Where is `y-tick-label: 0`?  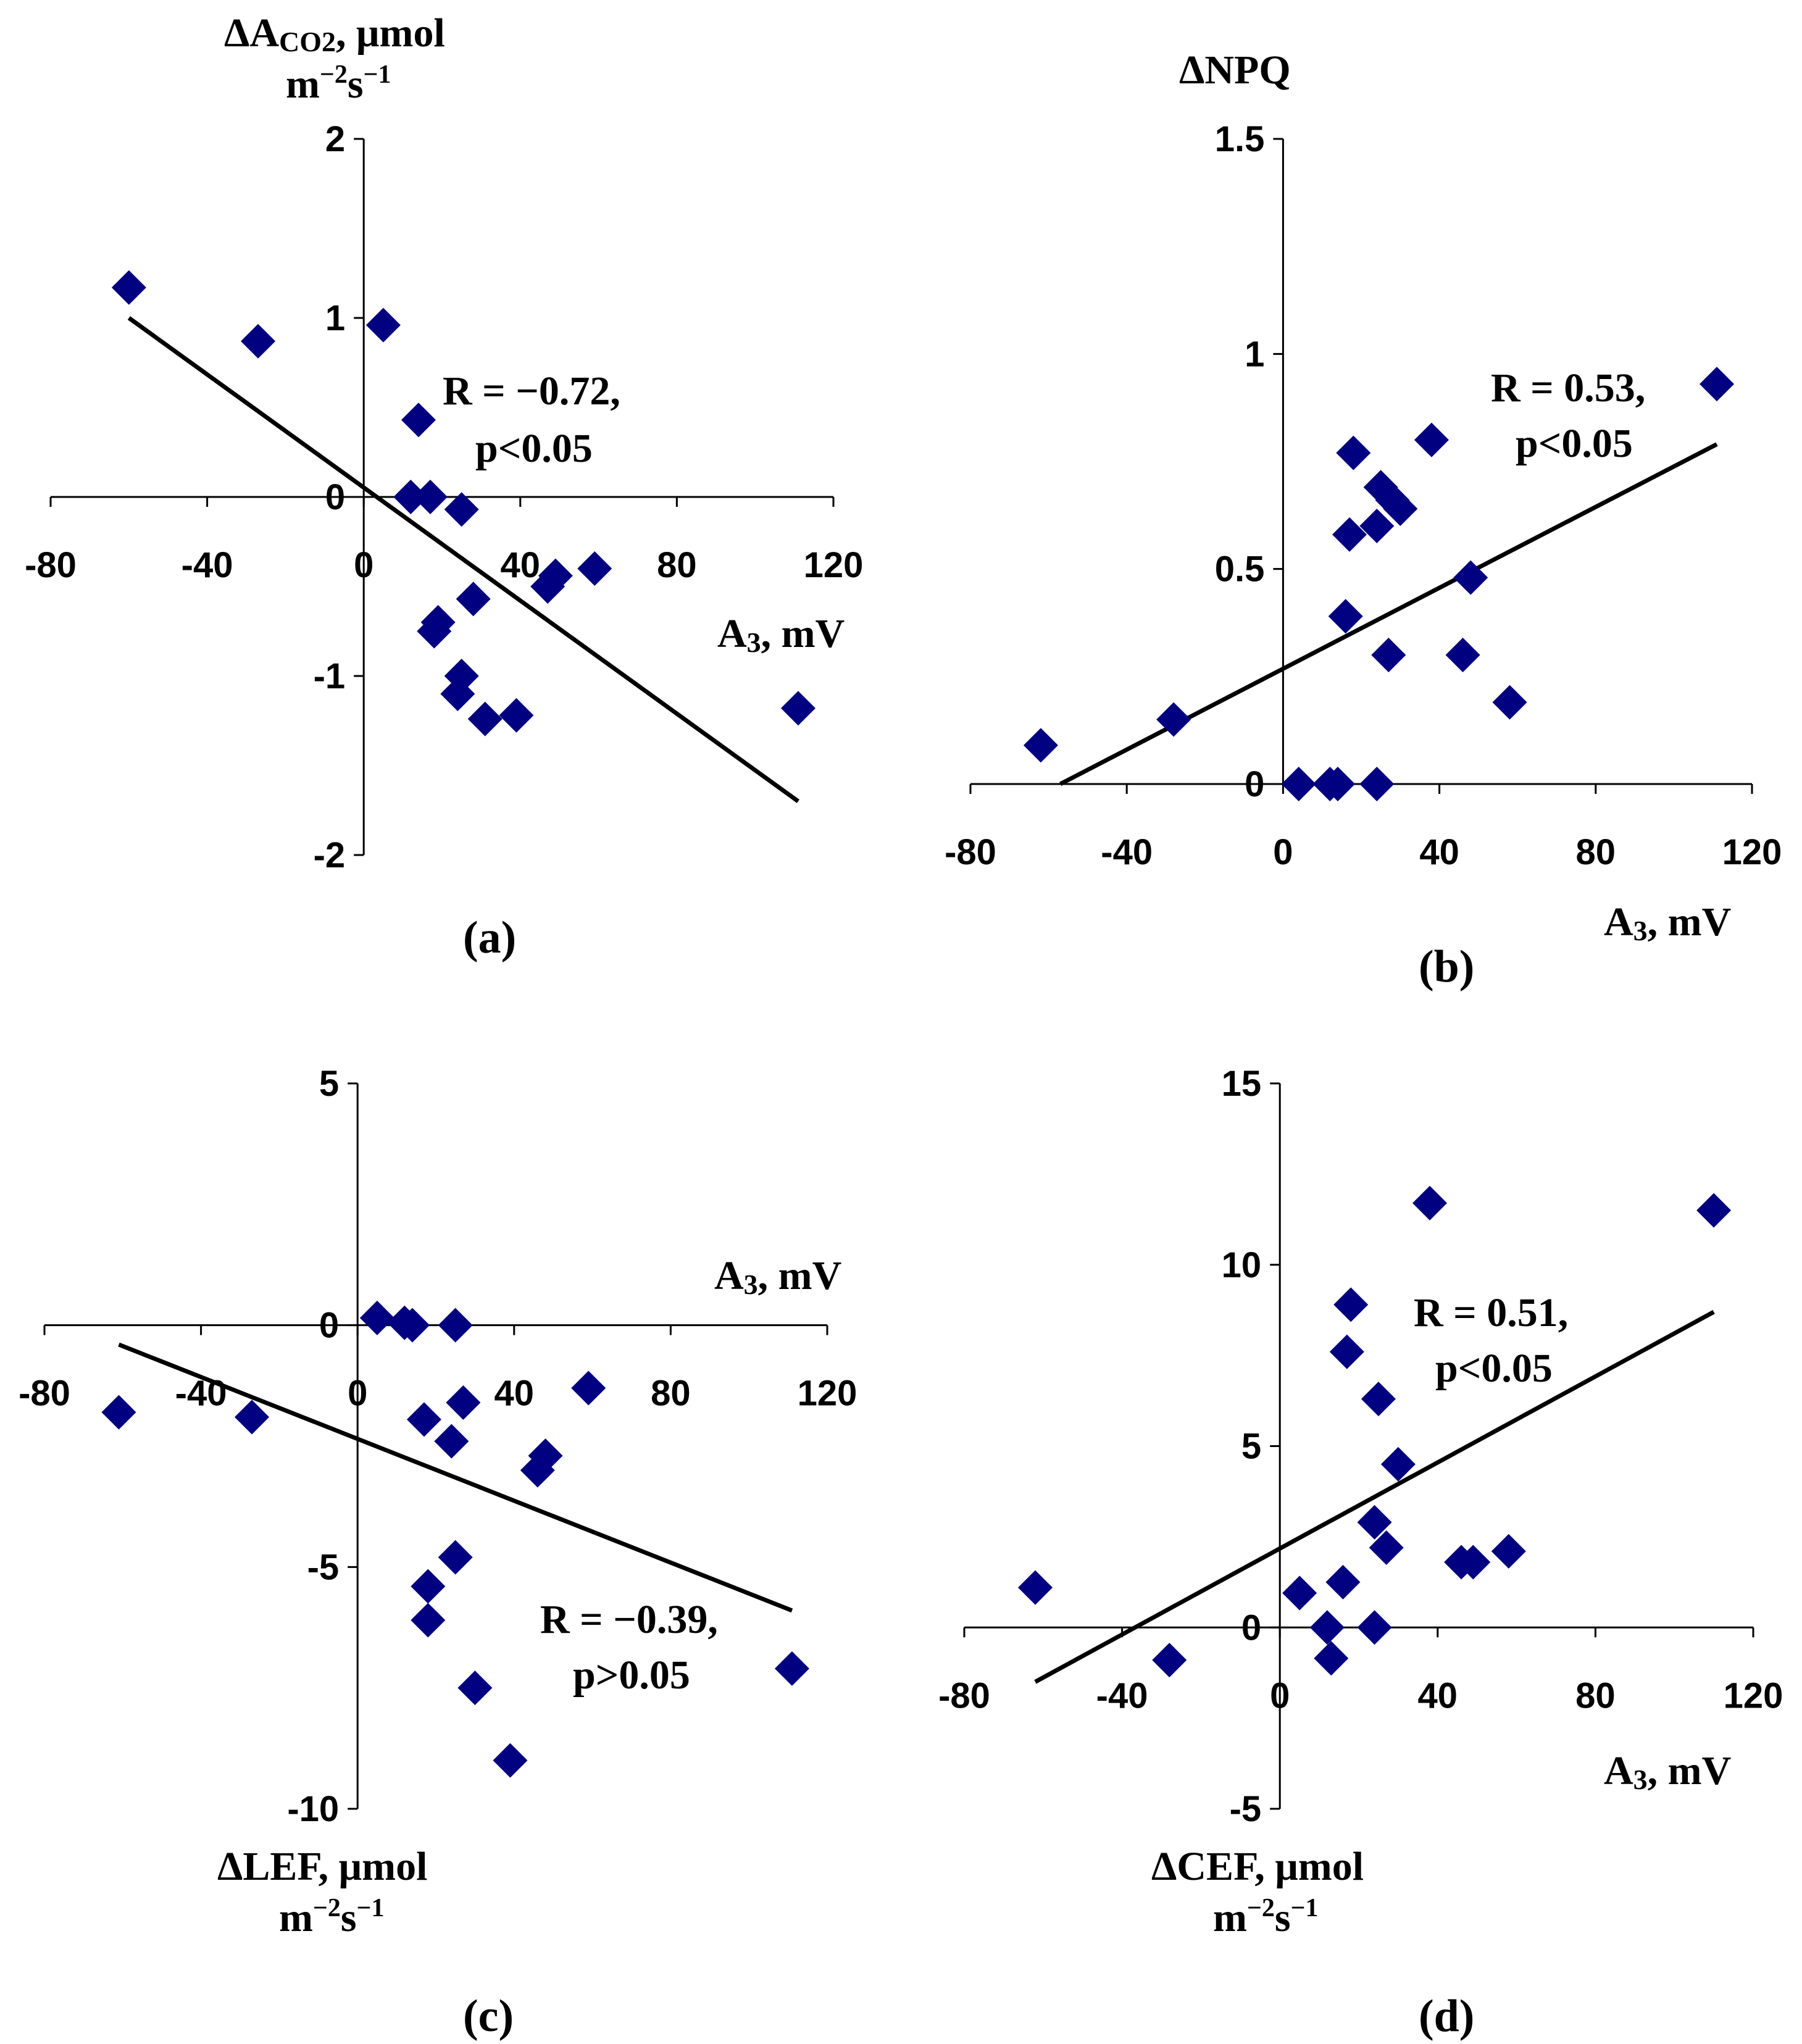
y-tick-label: 0 is located at coordinates (1251, 1628).